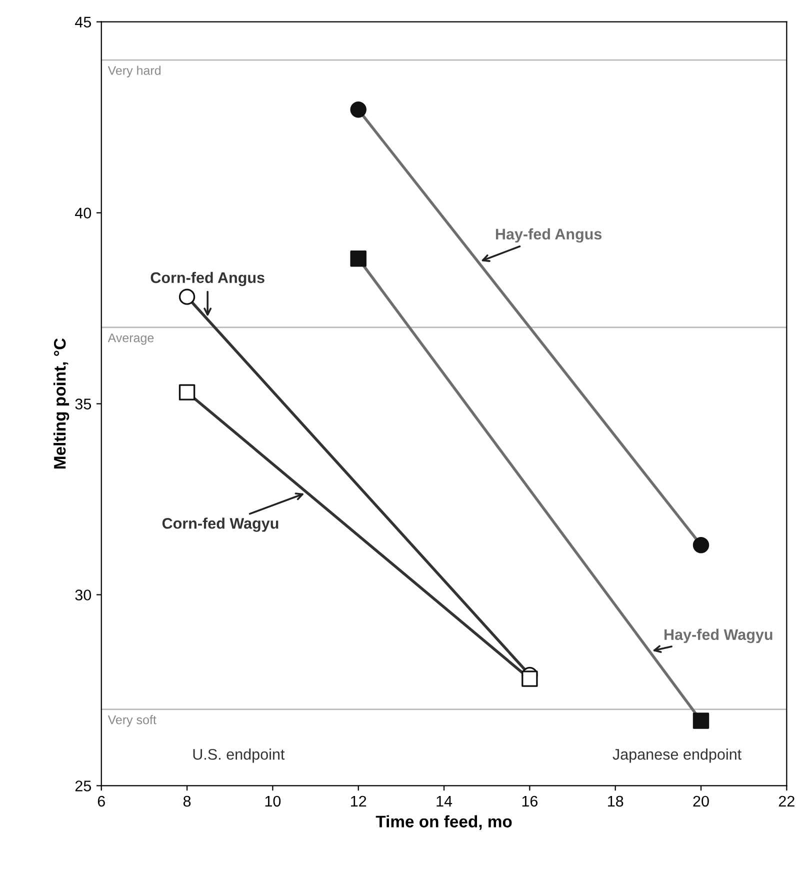 The width and height of the screenshot is (811, 873). I want to click on ref-line-label: Very soft, so click(132, 721).